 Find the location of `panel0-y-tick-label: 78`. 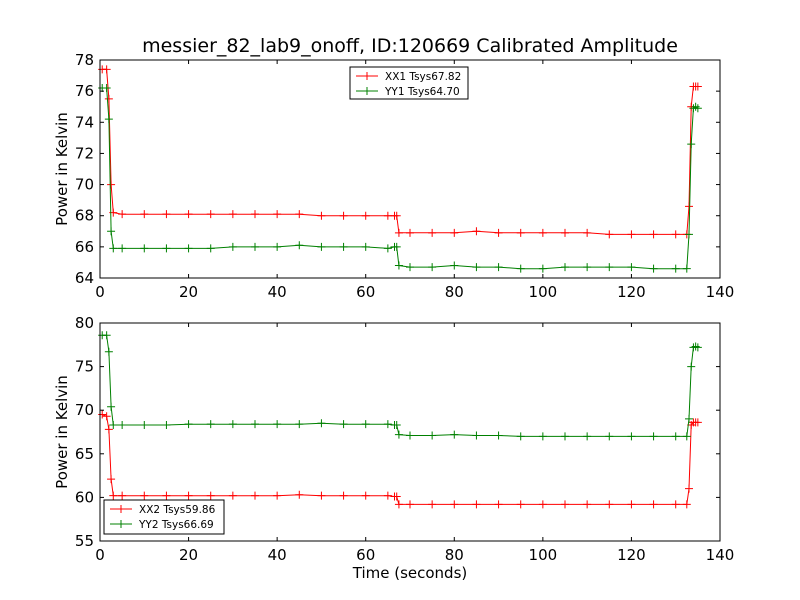

panel0-y-tick-label: 78 is located at coordinates (84, 60).